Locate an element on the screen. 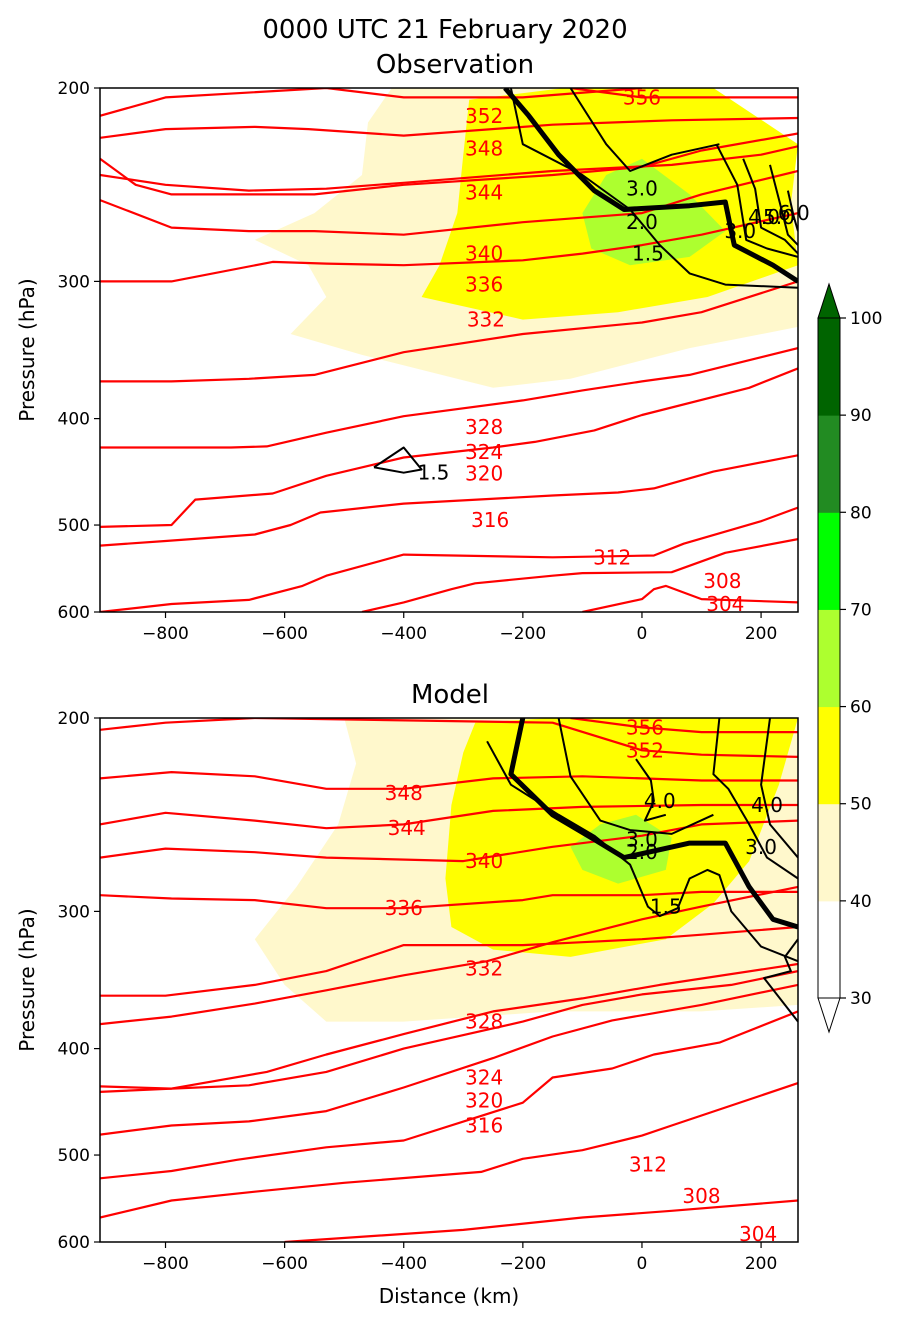 The width and height of the screenshot is (909, 1324). pv-contour-layer is located at coordinates (585, 281).